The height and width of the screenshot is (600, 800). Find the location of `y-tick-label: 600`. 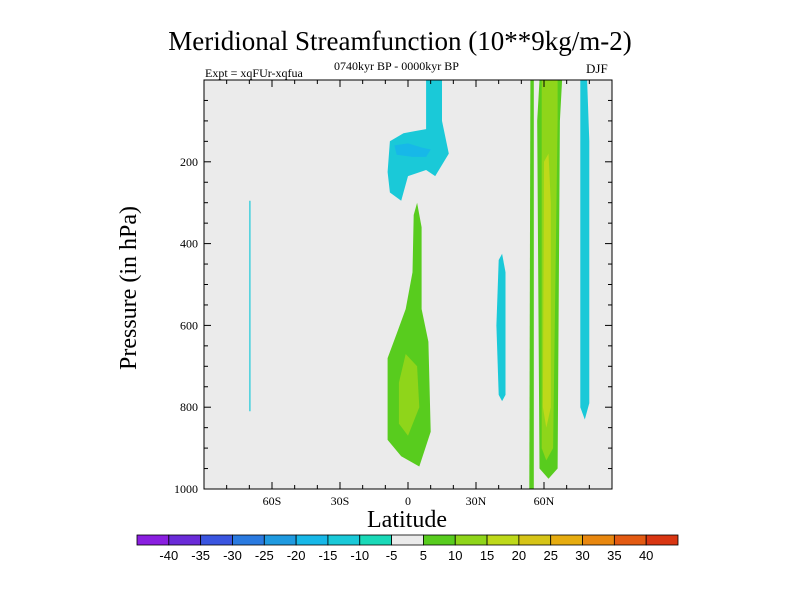

y-tick-label: 600 is located at coordinates (189, 325).